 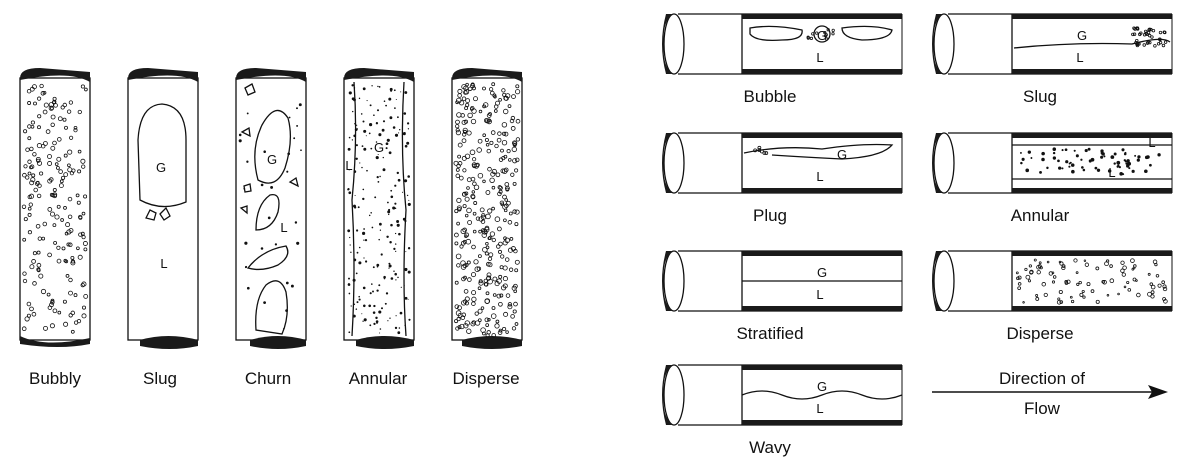 What do you see at coordinates (55, 378) in the screenshot?
I see `label-vertical-bubbly: Bubbly` at bounding box center [55, 378].